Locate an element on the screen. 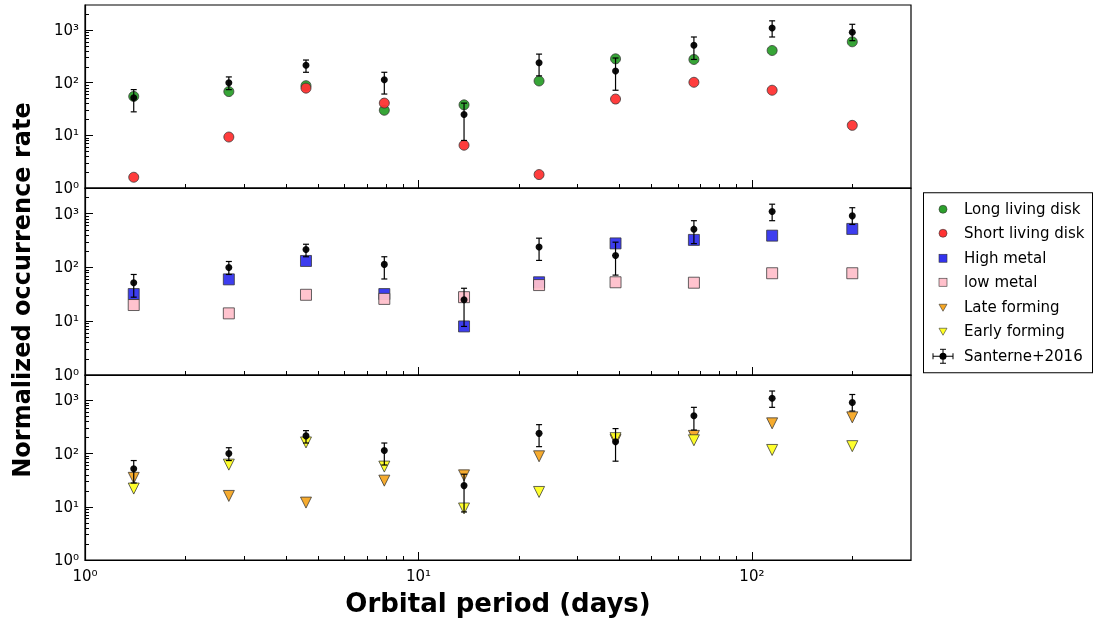 This screenshot has height=625, width=1117. legend-label: Short living disk is located at coordinates (1024, 233).